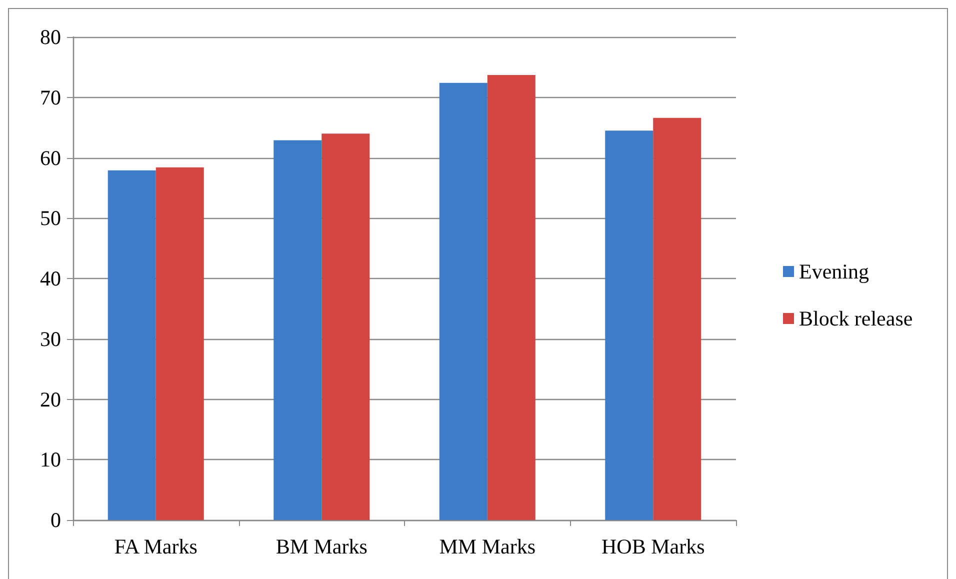  Describe the element at coordinates (50, 97) in the screenshot. I see `y-tick-label: 70` at that location.